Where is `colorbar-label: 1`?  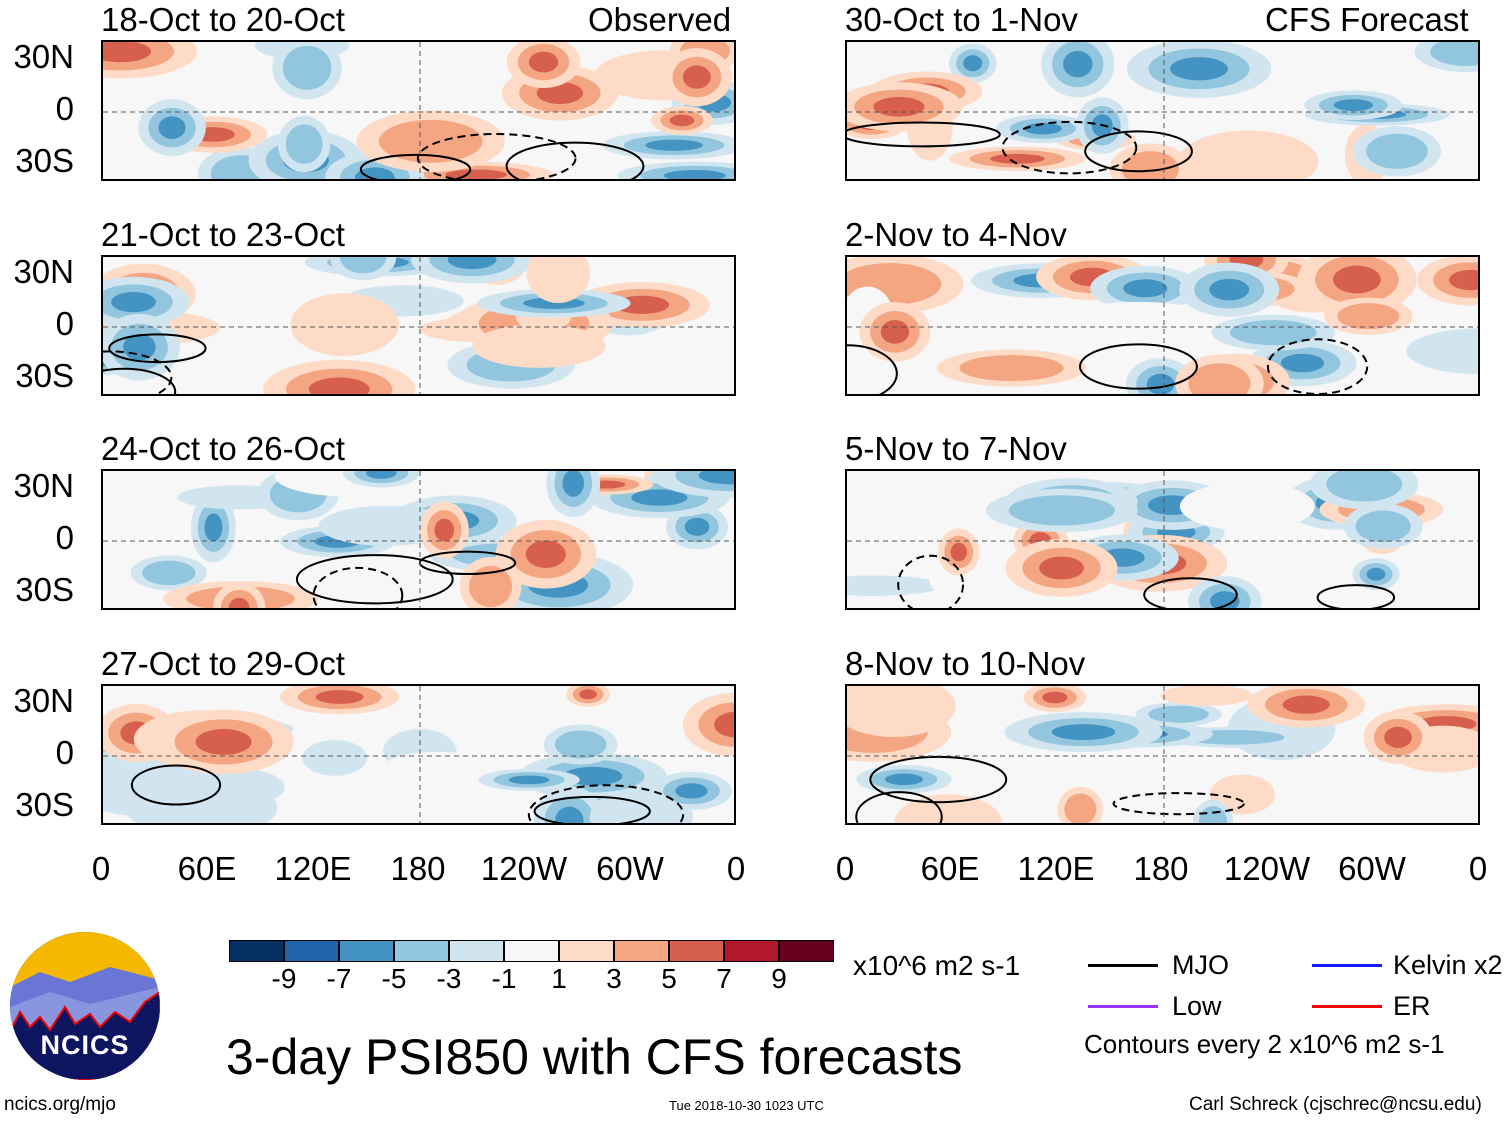 colorbar-label: 1 is located at coordinates (559, 978).